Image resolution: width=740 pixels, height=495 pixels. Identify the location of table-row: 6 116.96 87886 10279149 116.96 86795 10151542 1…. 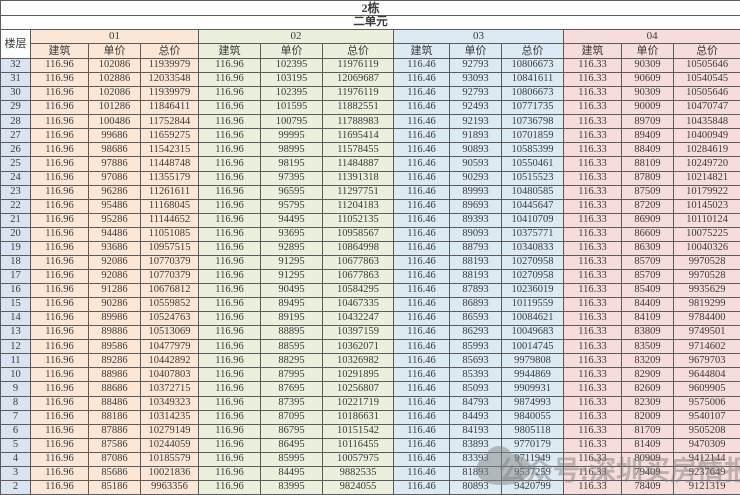
(370, 431).